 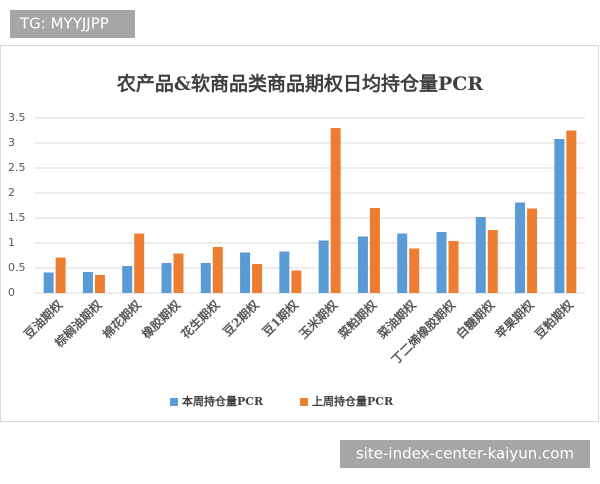 I want to click on y-tick-label: 1.5, so click(x=17, y=217).